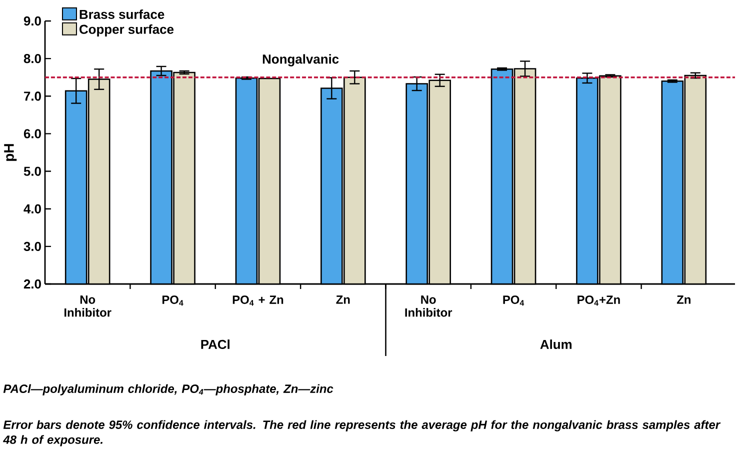 The width and height of the screenshot is (738, 462). I want to click on y-tick-label: 8.0, so click(32, 59).